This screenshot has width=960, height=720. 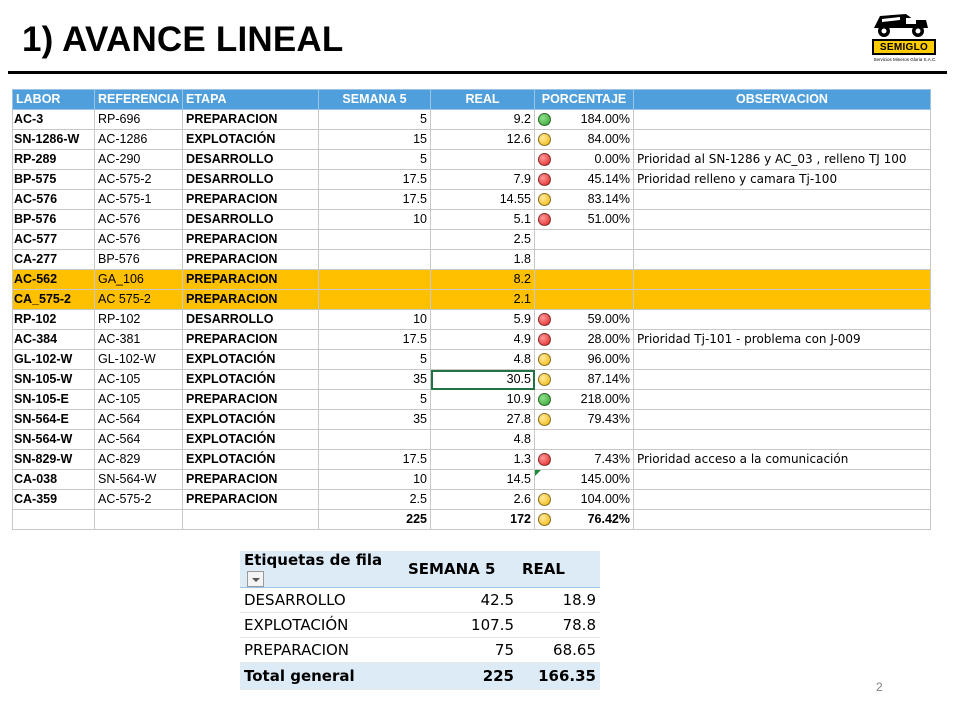 What do you see at coordinates (53, 519) in the screenshot?
I see `cell-labor` at bounding box center [53, 519].